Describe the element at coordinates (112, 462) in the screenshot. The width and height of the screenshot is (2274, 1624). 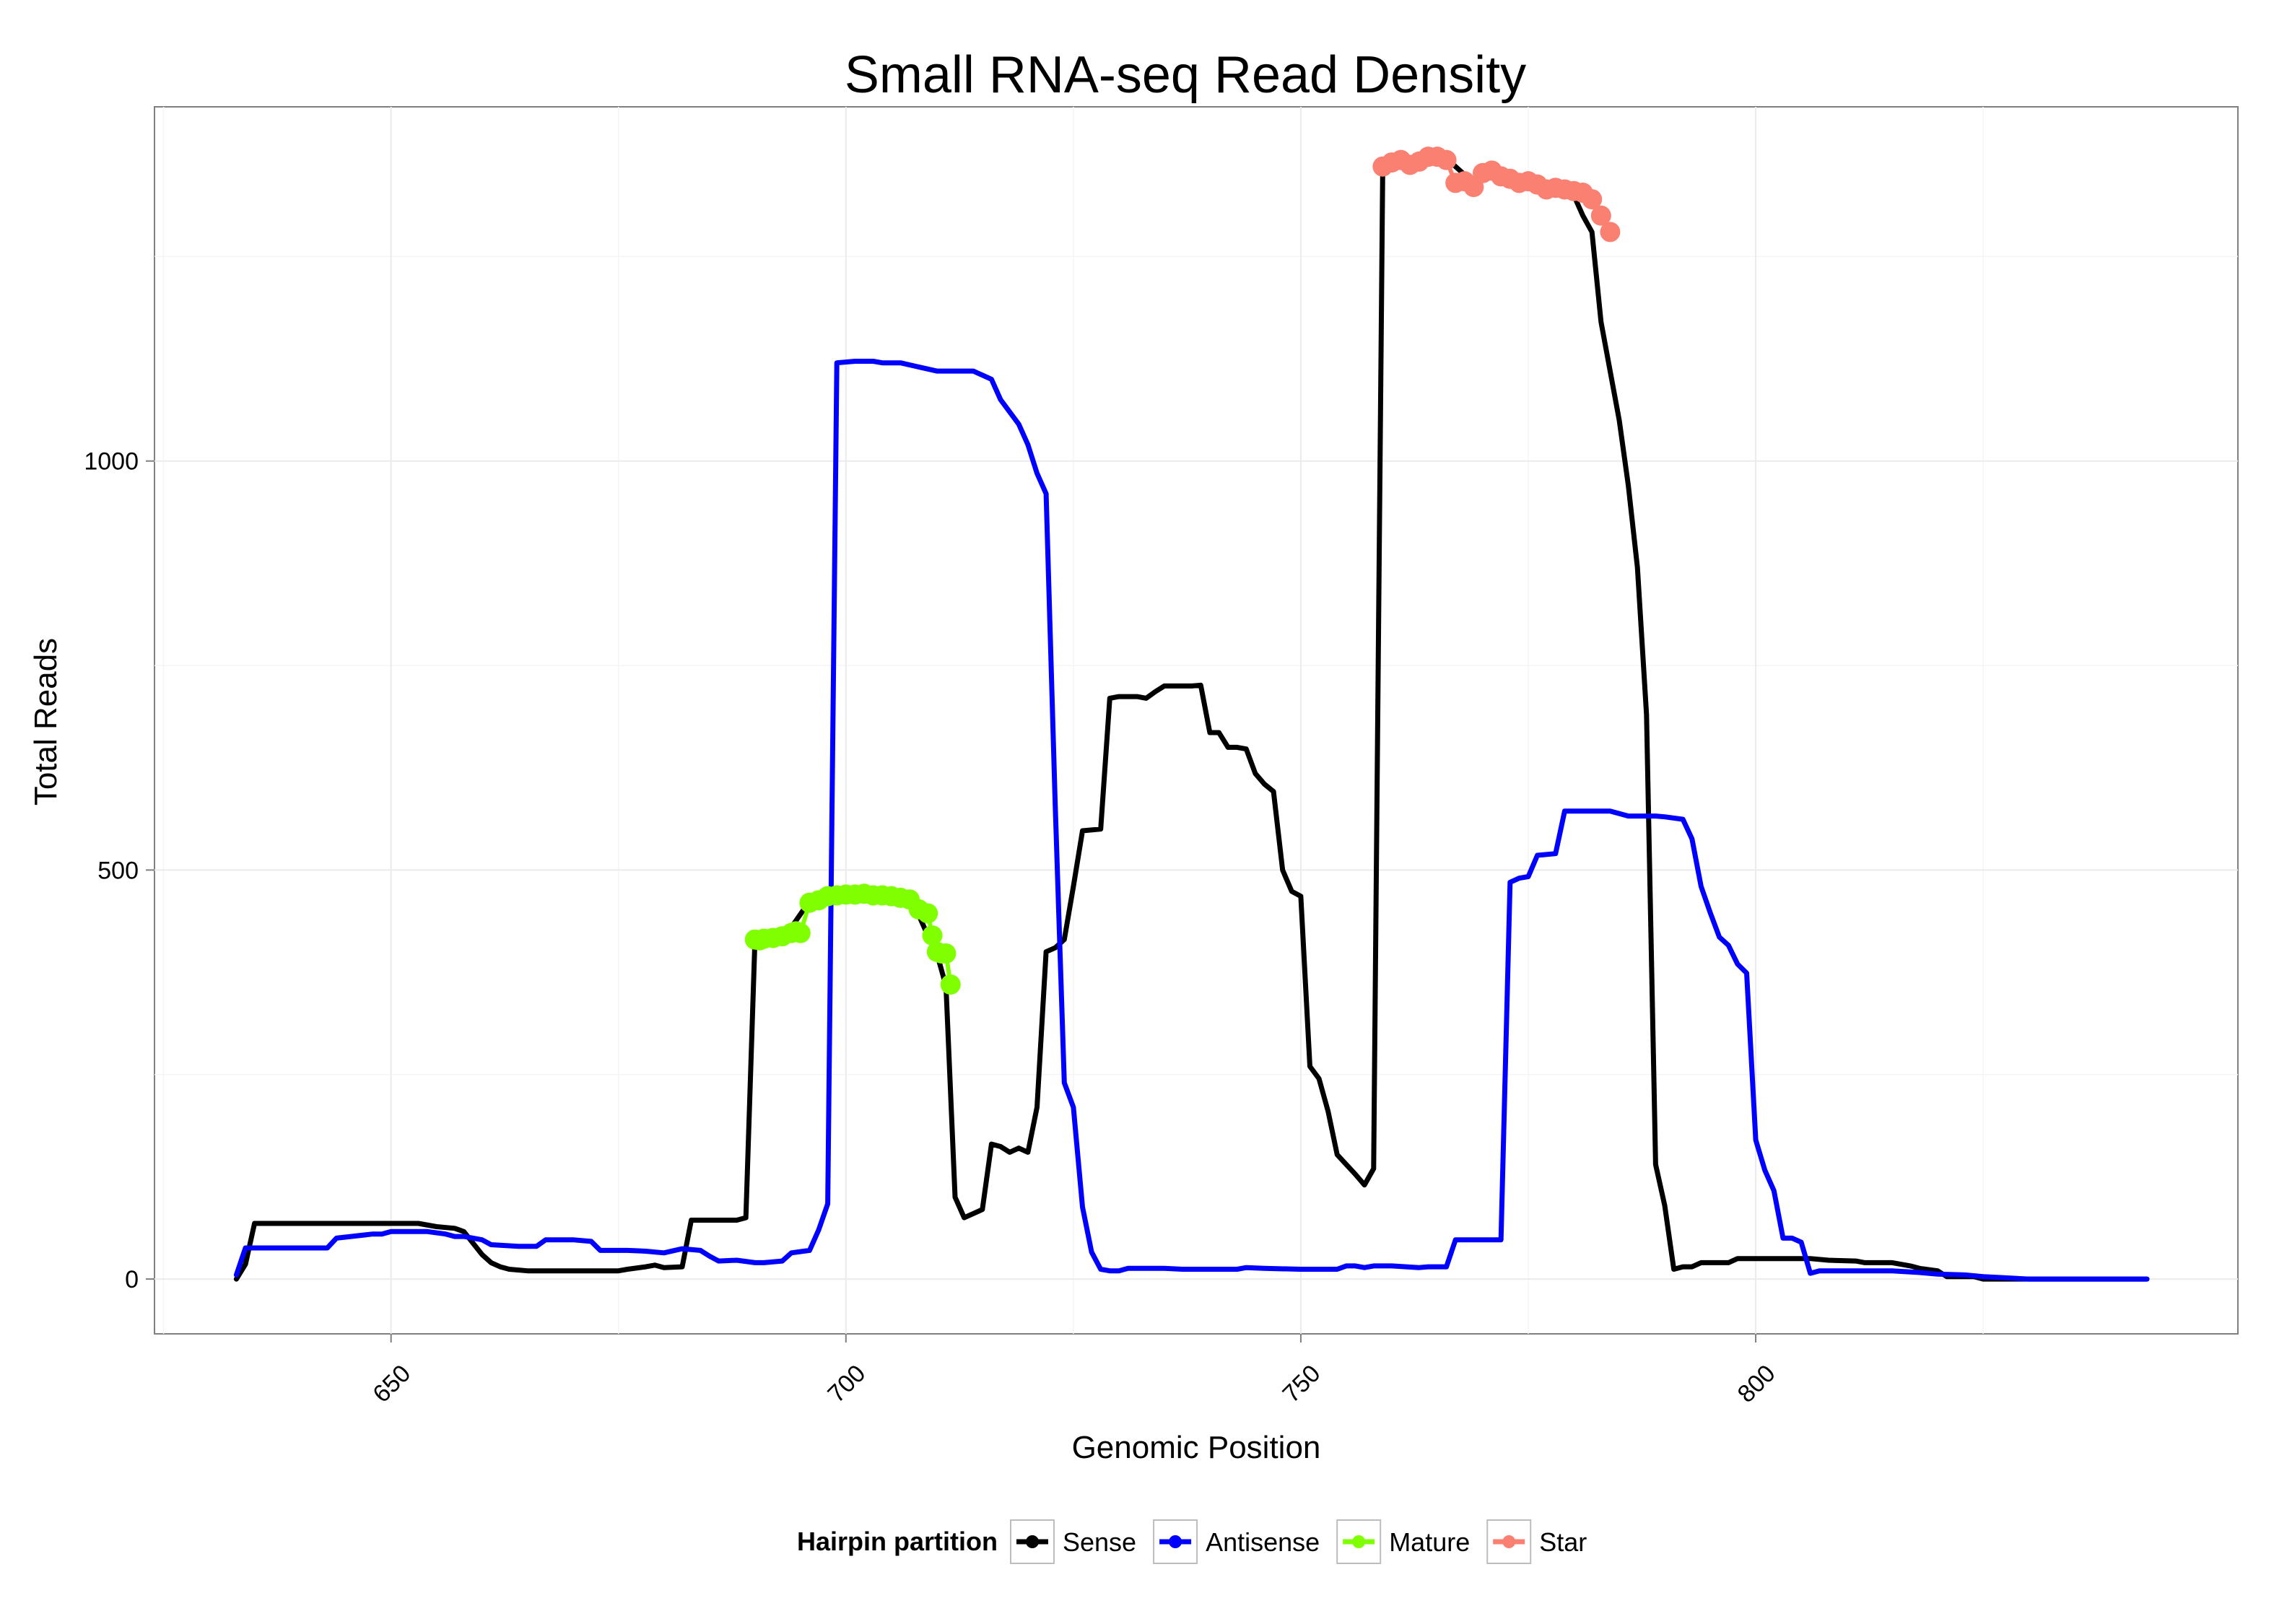
I see `y-tick-label: 1000` at that location.